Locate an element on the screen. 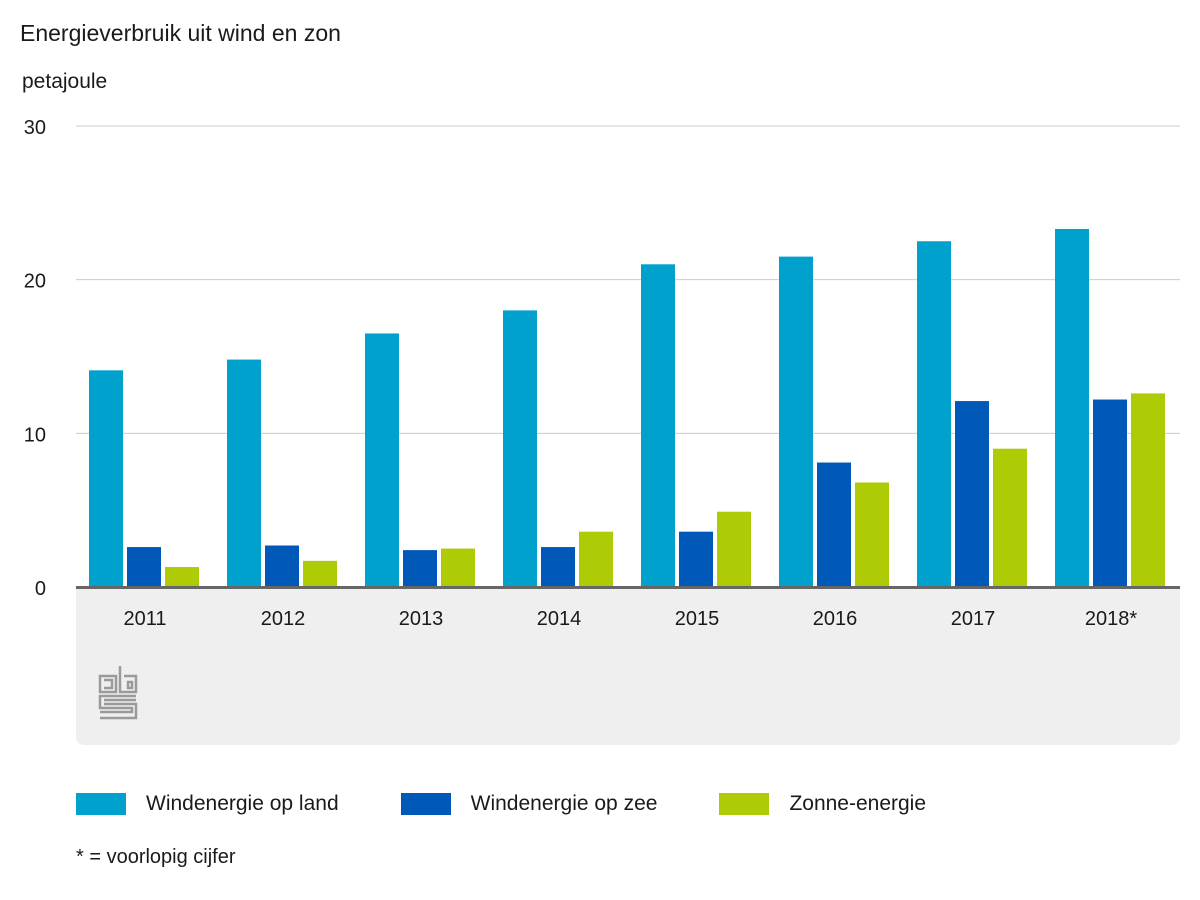  bar-windenergie-op-land-2016 is located at coordinates (796, 421).